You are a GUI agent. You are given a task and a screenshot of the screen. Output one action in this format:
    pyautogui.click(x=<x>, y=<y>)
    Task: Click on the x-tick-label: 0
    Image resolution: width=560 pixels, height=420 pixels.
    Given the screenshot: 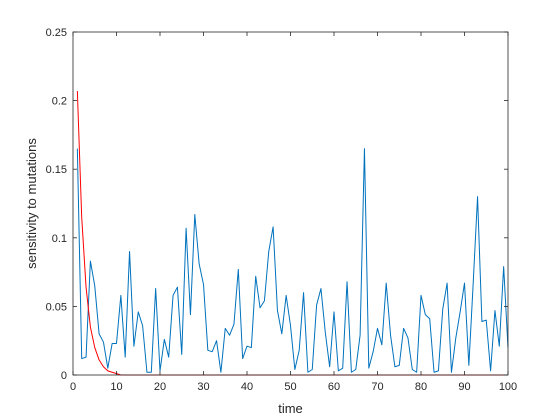 What is the action you would take?
    pyautogui.click(x=73, y=387)
    